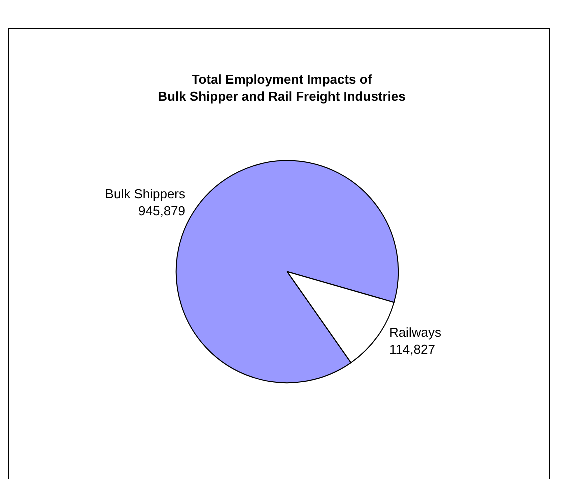 The height and width of the screenshot is (479, 564). I want to click on data-label: 945,879, so click(162, 211).